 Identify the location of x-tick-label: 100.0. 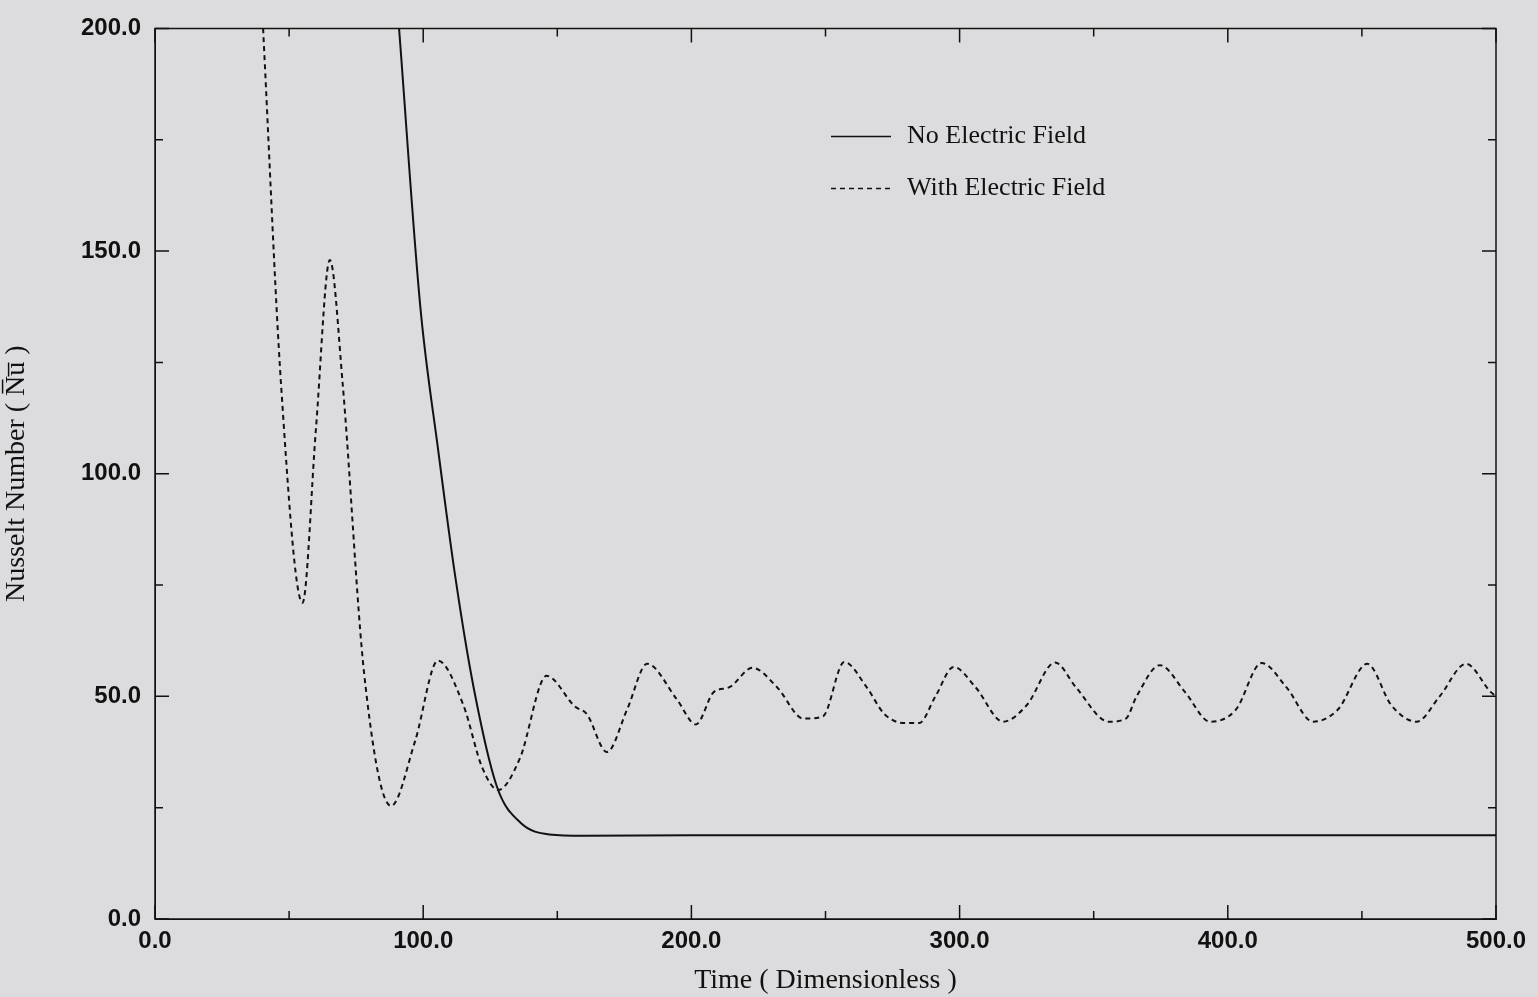
(423, 940).